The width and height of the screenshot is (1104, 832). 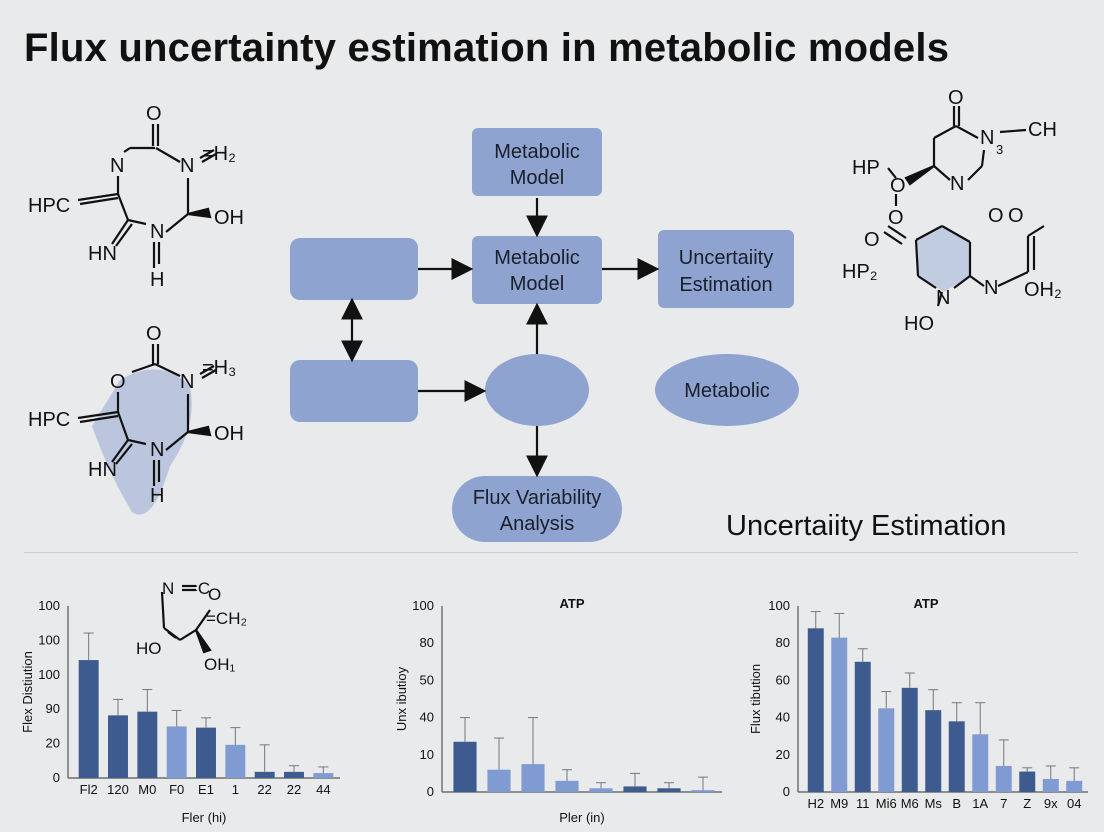 I want to click on mol4-atom: N, so click(x=168, y=588).